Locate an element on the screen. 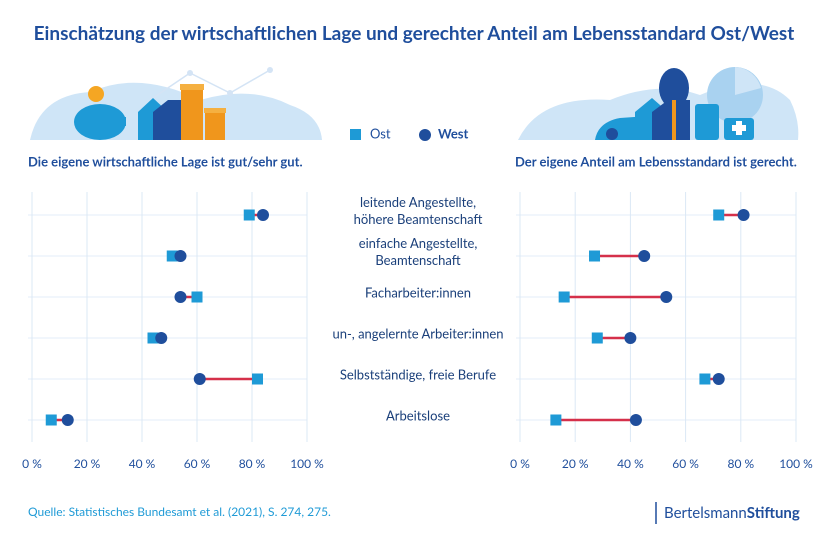 The height and width of the screenshot is (540, 828). brand: BertelsmannStiftung is located at coordinates (732, 513).